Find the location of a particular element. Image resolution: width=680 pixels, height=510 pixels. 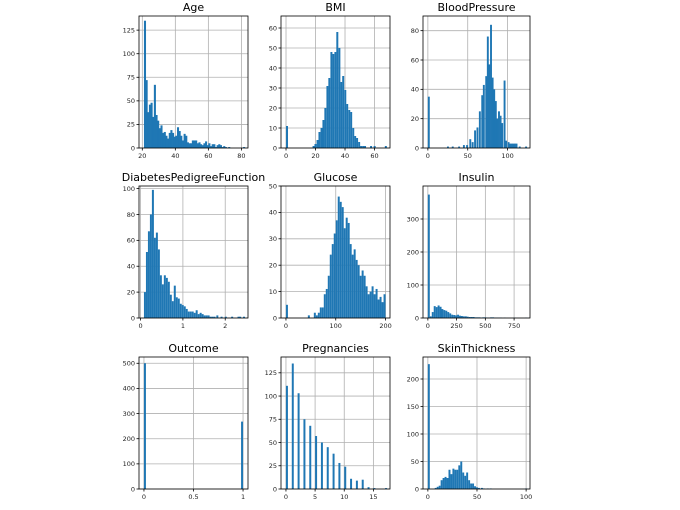

y-tick-label: 200 is located at coordinates (413, 379).